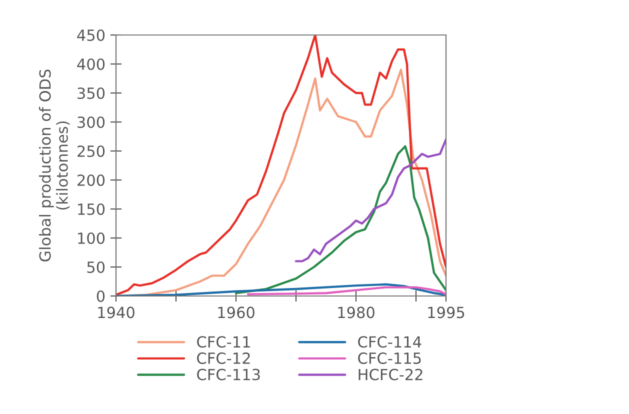 The width and height of the screenshot is (629, 414). I want to click on y-tick-label: 450, so click(91, 35).